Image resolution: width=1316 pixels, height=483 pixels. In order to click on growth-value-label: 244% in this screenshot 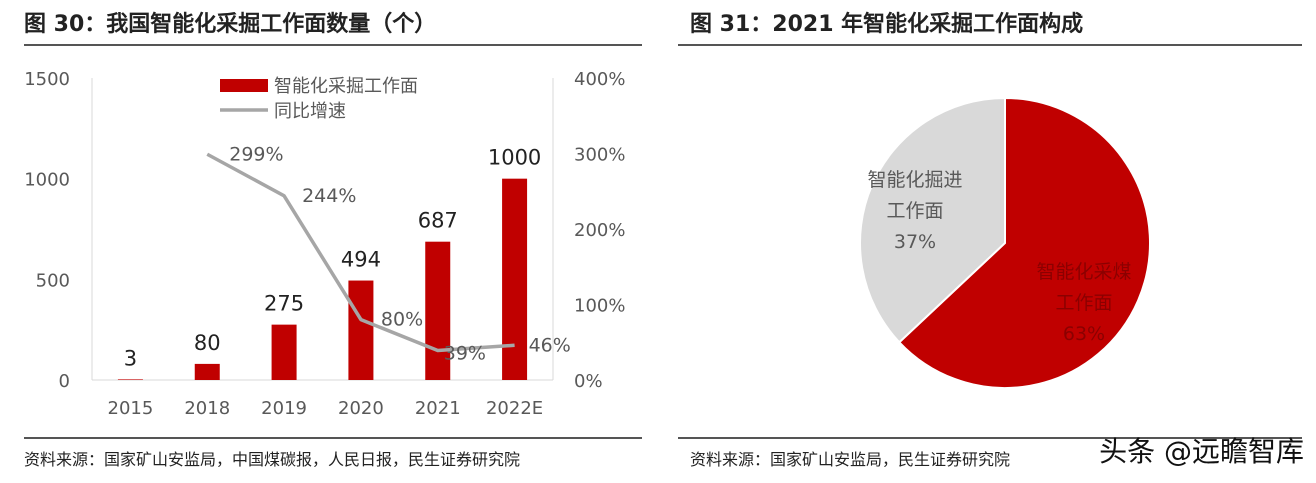, I will do `click(329, 196)`.